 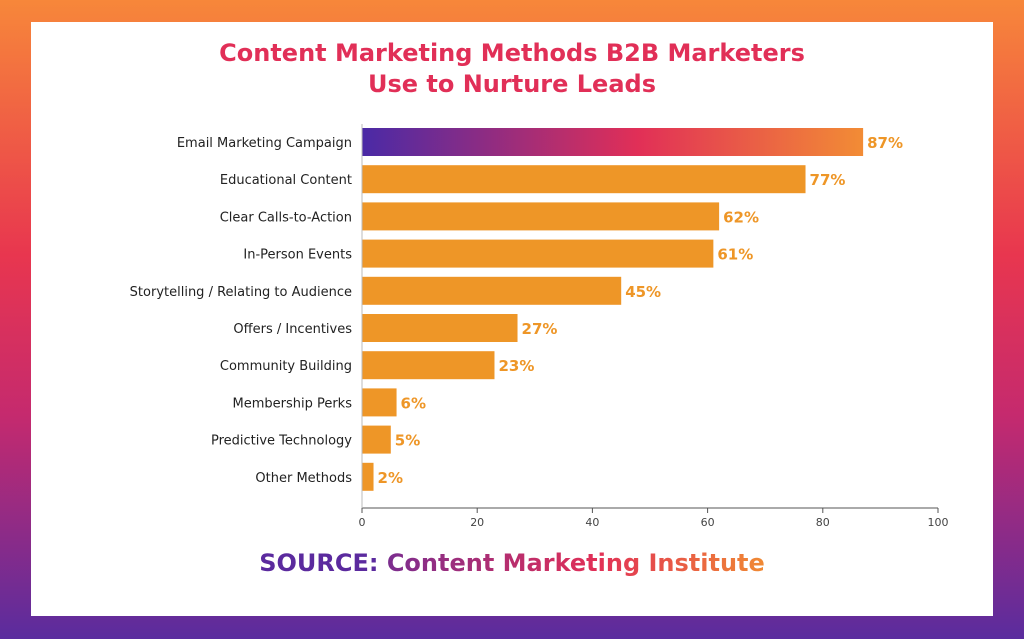 What do you see at coordinates (828, 180) in the screenshot?
I see `value-label: 77%` at bounding box center [828, 180].